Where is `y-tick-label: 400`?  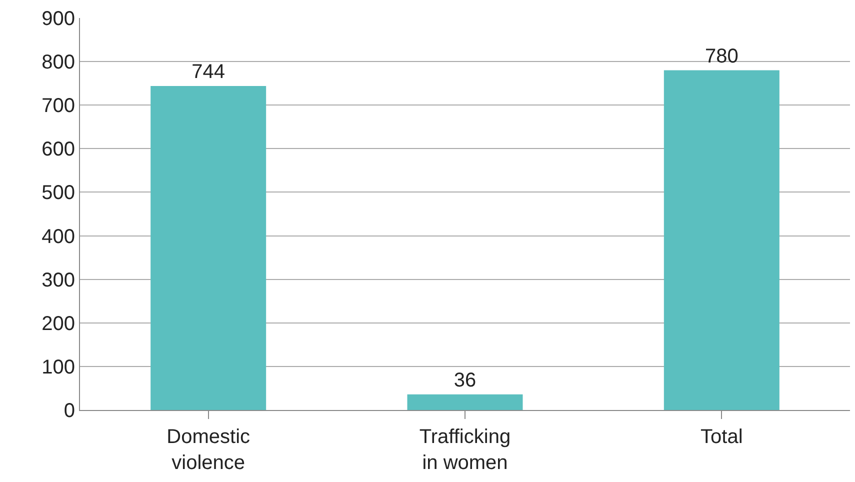
y-tick-label: 400 is located at coordinates (58, 237).